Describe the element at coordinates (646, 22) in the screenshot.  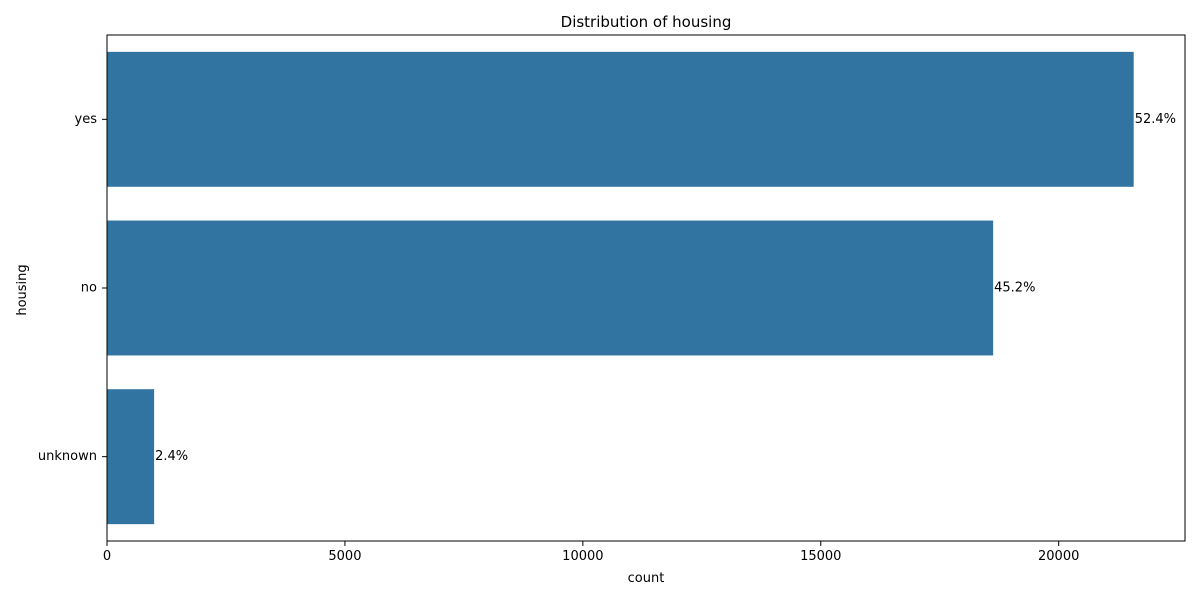
I see `chart-title: Distribution of housing` at that location.